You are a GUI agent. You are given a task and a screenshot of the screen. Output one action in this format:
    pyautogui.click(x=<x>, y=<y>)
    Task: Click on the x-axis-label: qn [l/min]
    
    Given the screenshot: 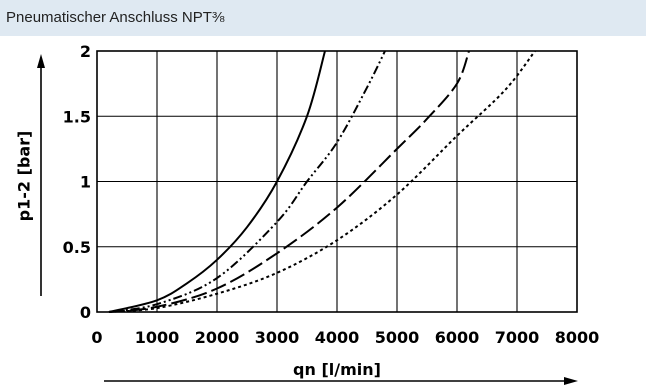 What is the action you would take?
    pyautogui.click(x=337, y=369)
    